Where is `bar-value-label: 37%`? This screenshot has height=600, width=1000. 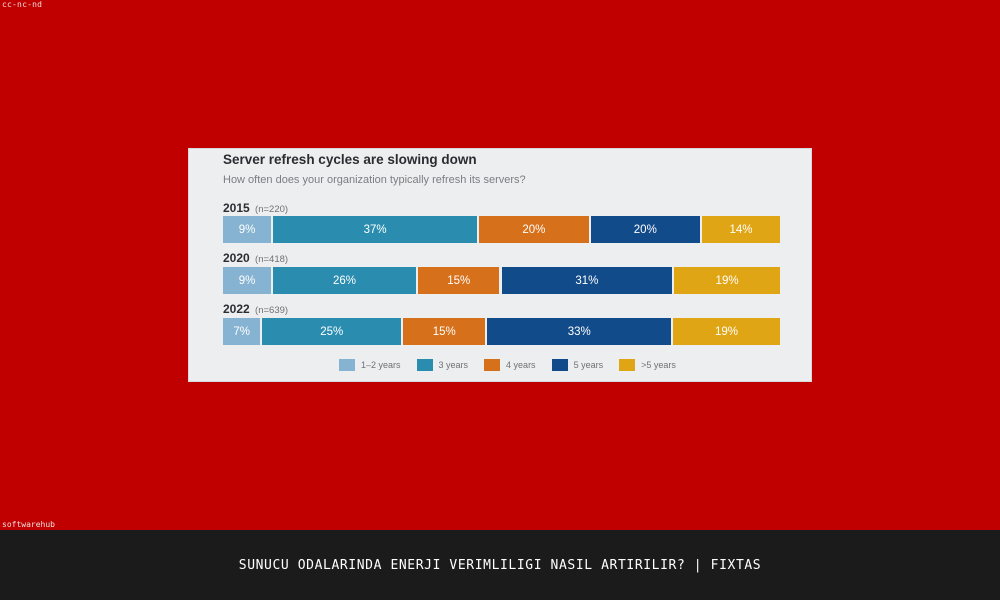 bar-value-label: 37% is located at coordinates (375, 229).